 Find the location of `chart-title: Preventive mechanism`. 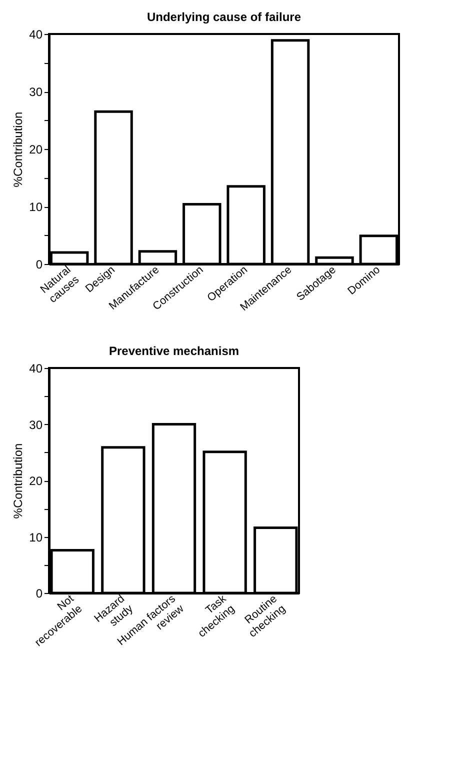

chart-title: Preventive mechanism is located at coordinates (174, 351).